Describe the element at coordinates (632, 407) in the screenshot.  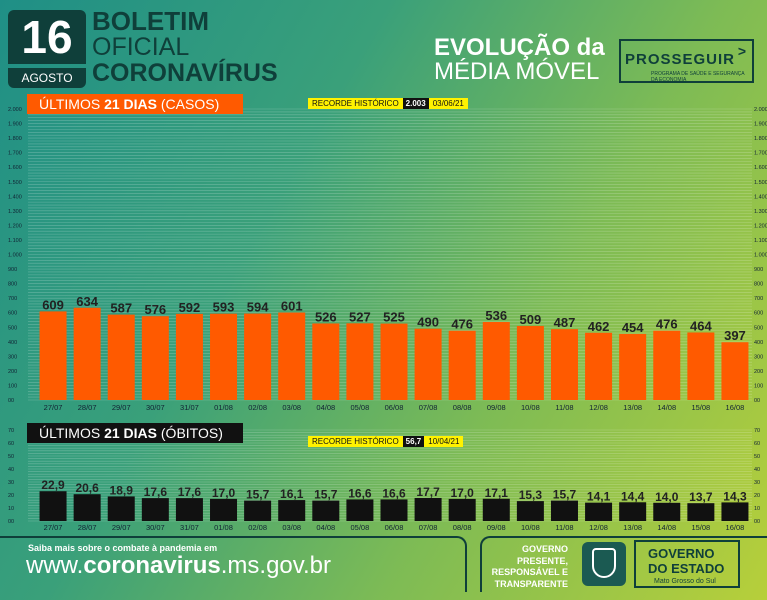
I see `cases-category-label: 13/08` at that location.